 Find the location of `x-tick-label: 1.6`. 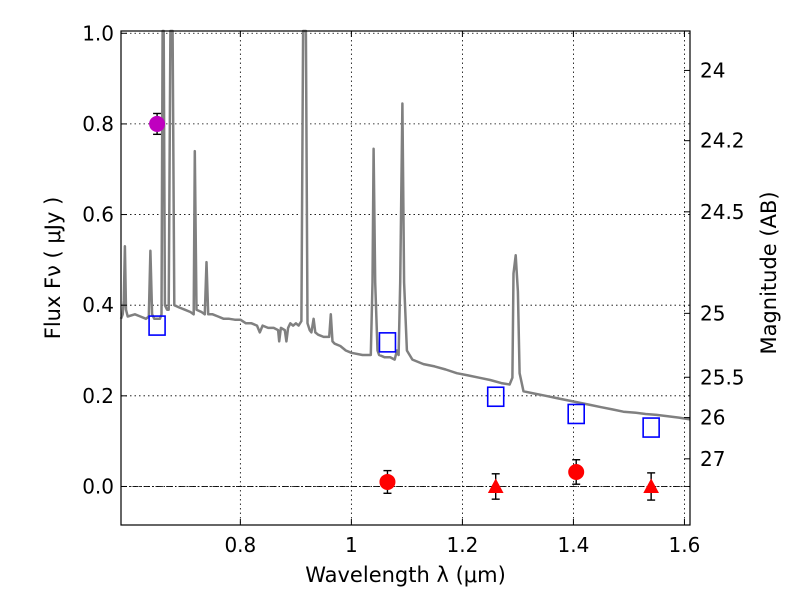

x-tick-label: 1.6 is located at coordinates (685, 545).